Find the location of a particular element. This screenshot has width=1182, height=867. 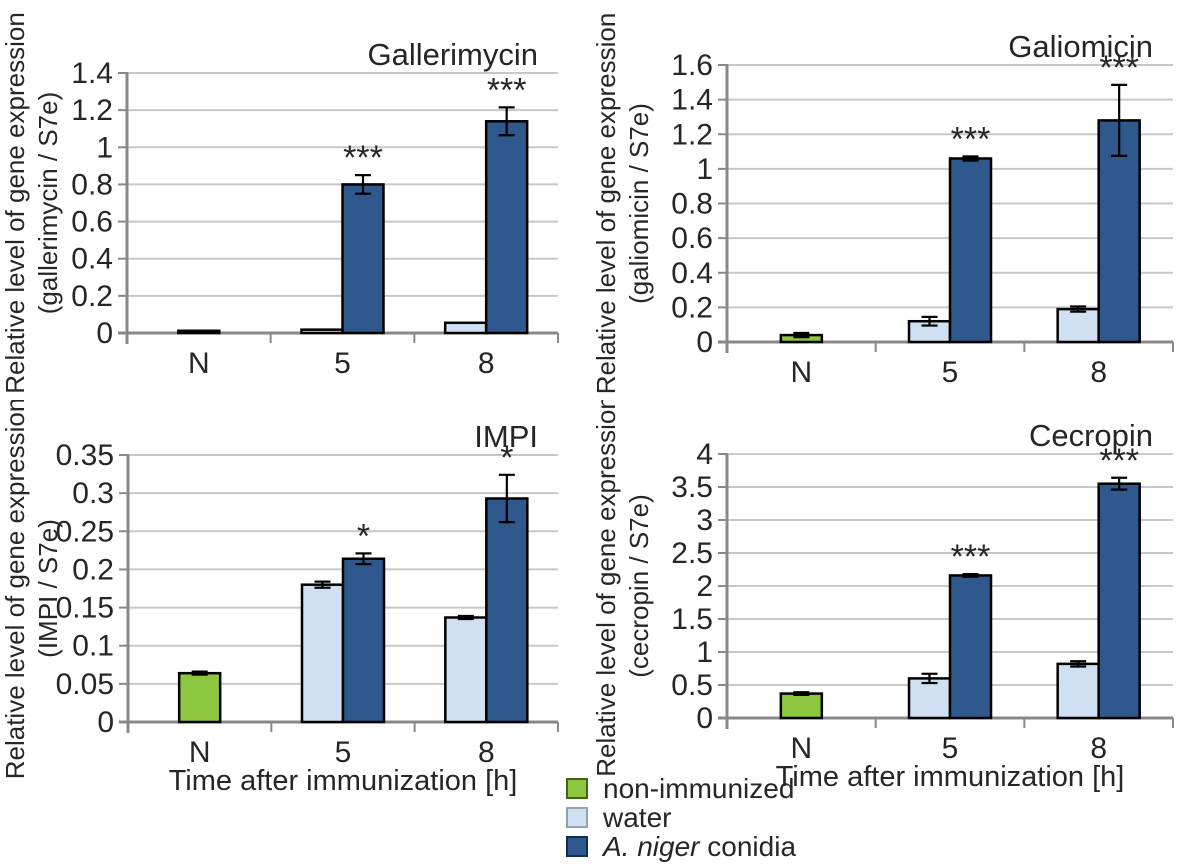

y-axis-label-line2: (cecropin / S7e) is located at coordinates (639, 586).